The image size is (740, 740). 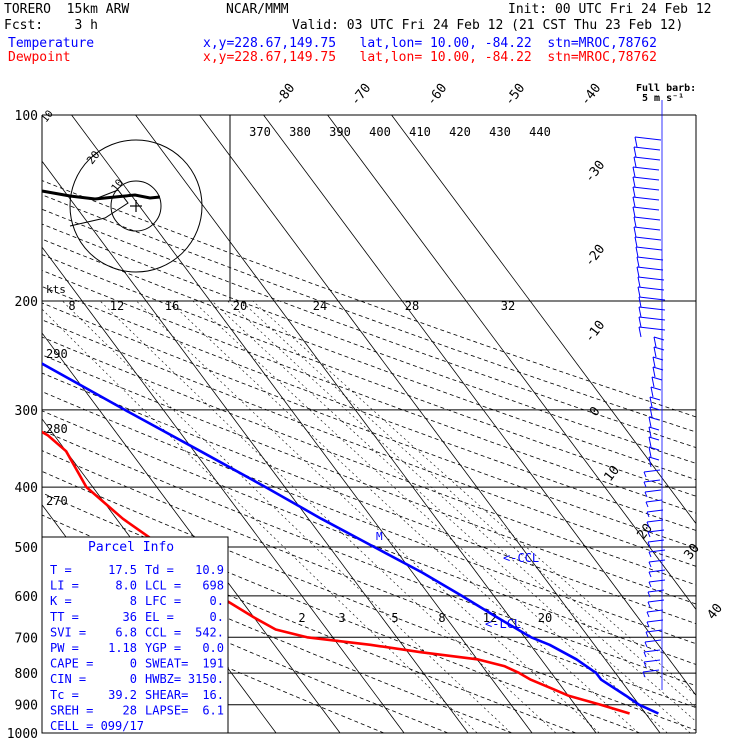 I want to click on parcel-value: 6.8, so click(x=126, y=632).